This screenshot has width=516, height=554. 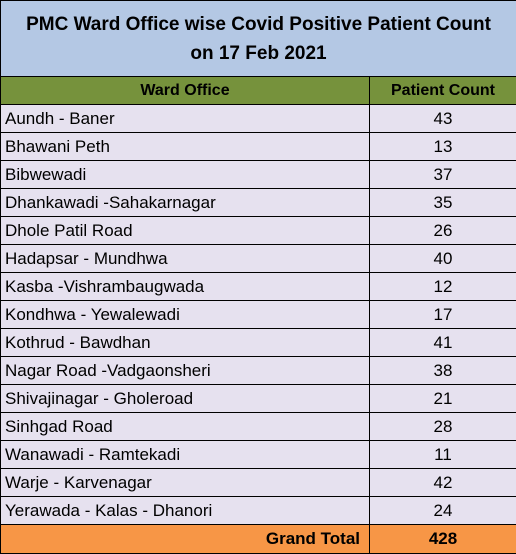 What do you see at coordinates (443, 203) in the screenshot?
I see `count-cell: 35` at bounding box center [443, 203].